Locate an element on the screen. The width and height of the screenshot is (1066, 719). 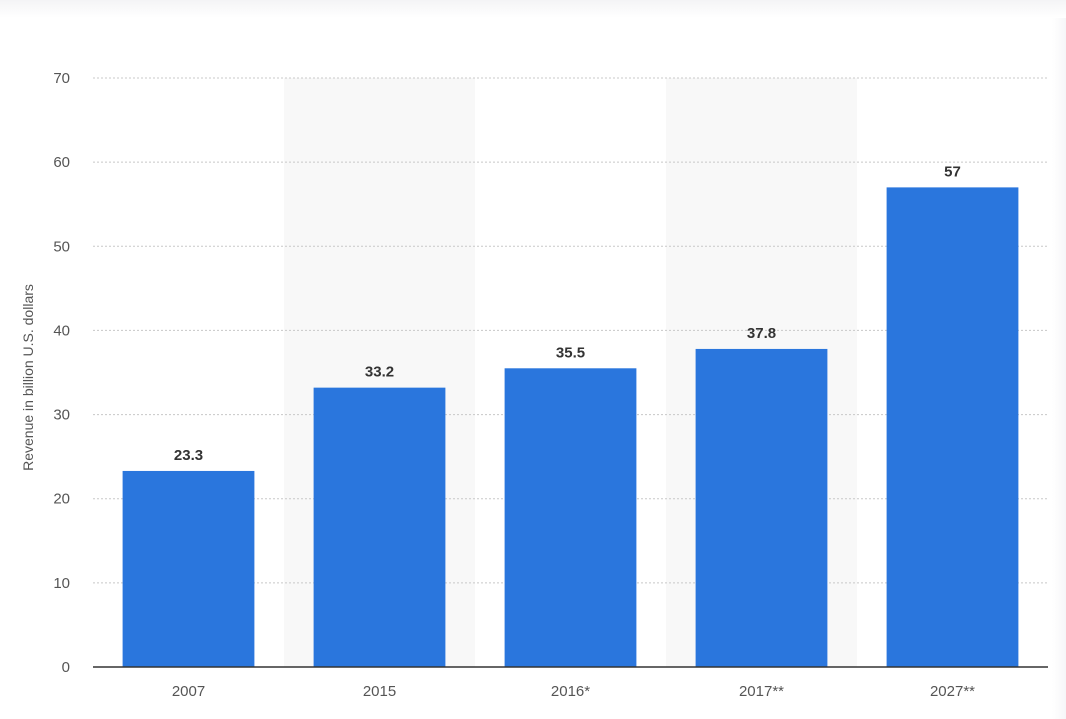
bar-2016* is located at coordinates (570, 517).